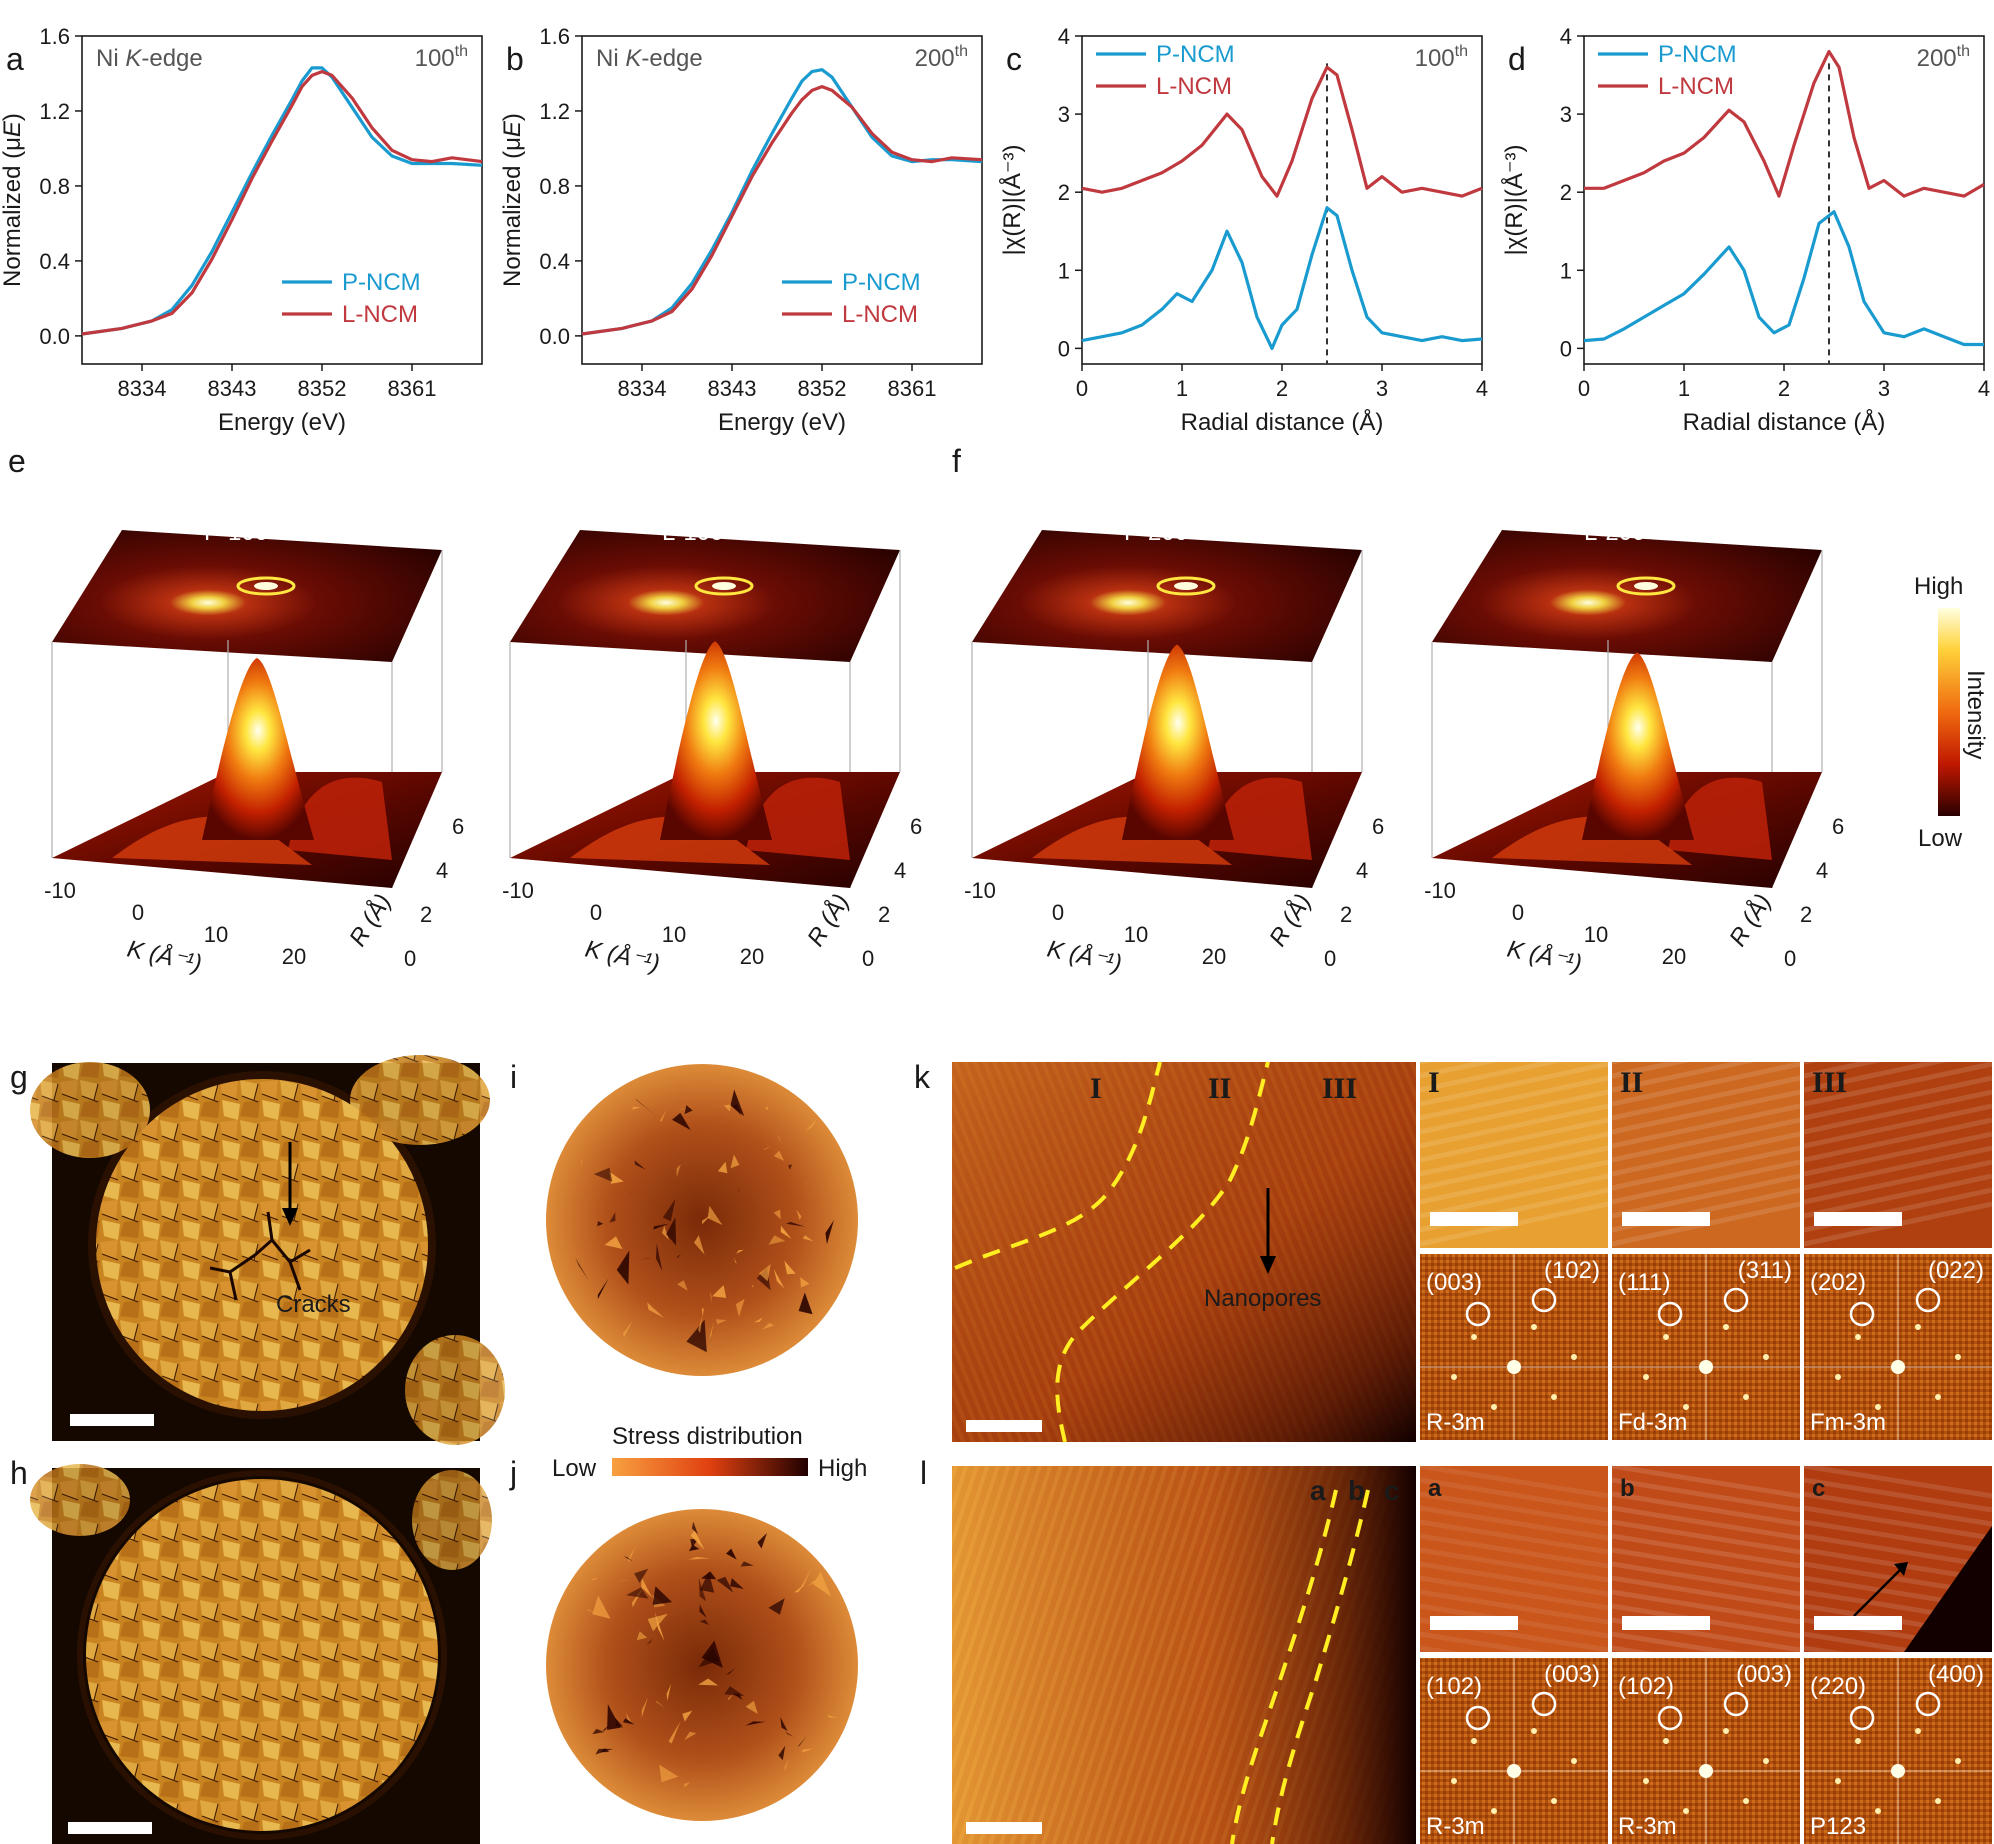  I want to click on spot-index-label: (102), so click(1454, 1686).